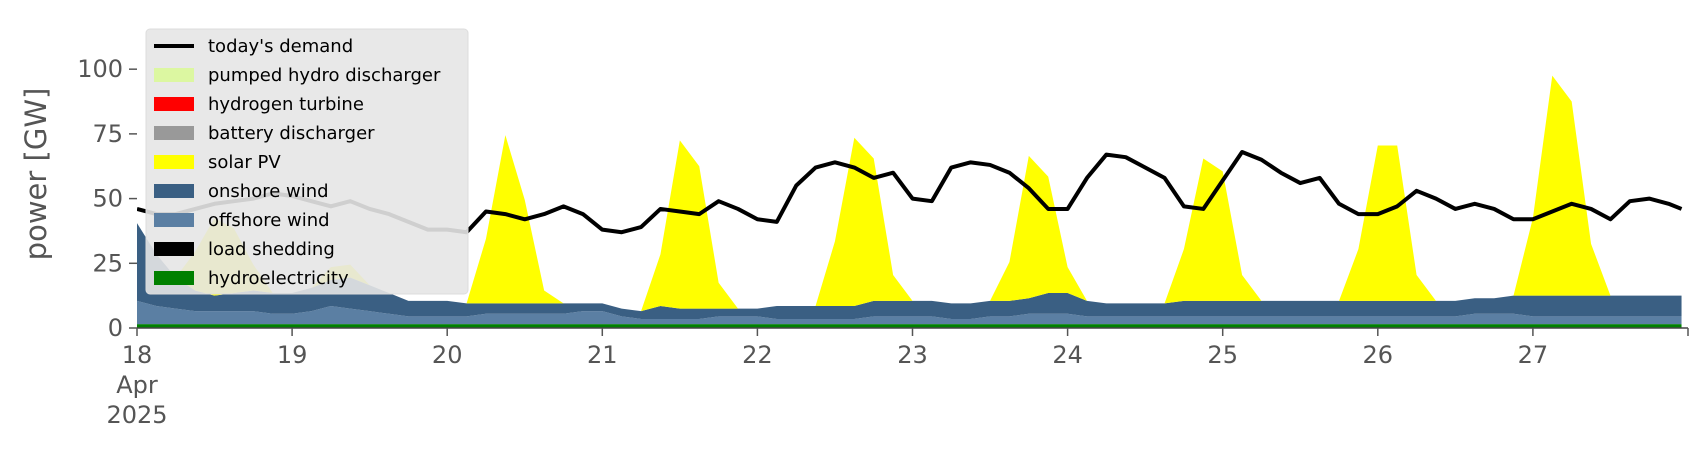 The height and width of the screenshot is (460, 1706). Describe the element at coordinates (174, 75) in the screenshot. I see `legend-swatch-pumped-hydro-discharger` at that location.